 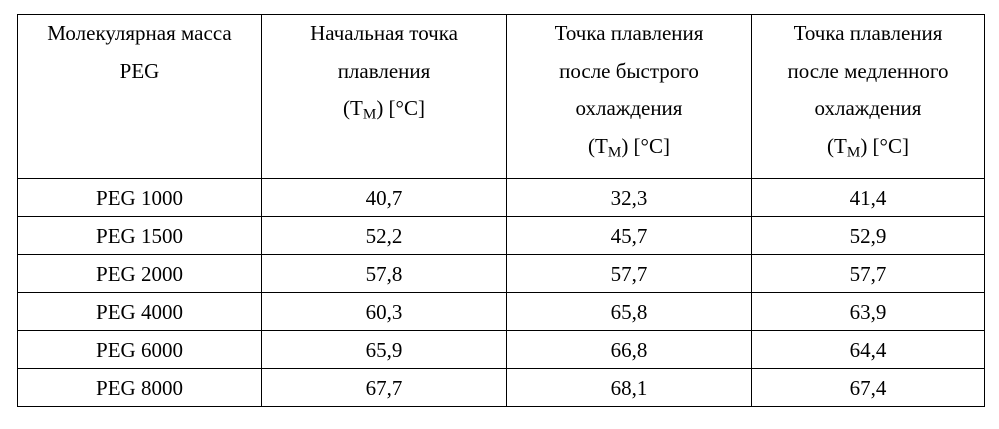 What do you see at coordinates (139, 349) in the screenshot?
I see `table-cell: PEG 6000` at bounding box center [139, 349].